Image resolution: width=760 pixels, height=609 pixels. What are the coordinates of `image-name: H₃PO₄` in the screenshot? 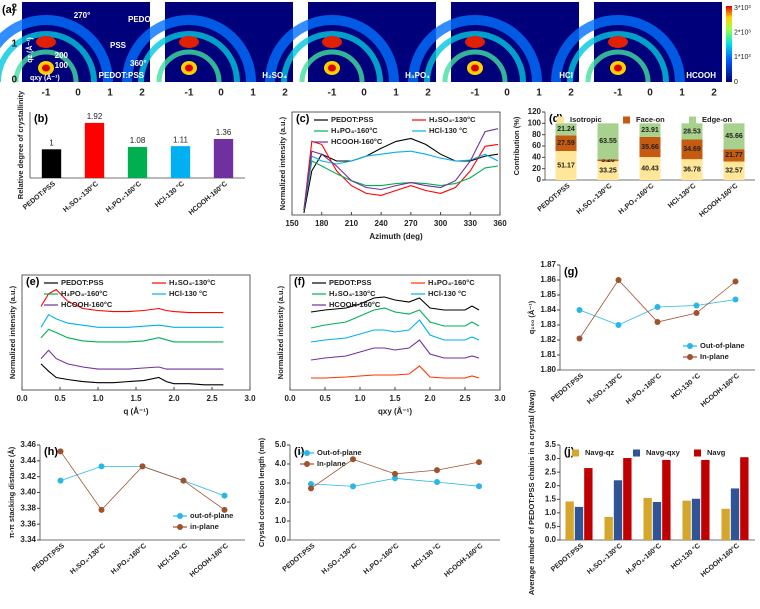 It's located at (417, 75).